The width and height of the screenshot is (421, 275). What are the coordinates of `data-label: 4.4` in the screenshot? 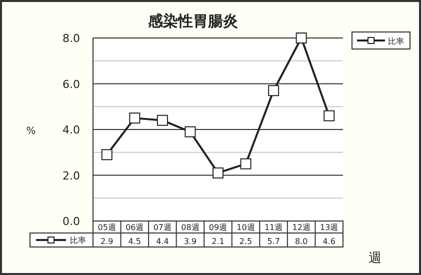 It's located at (162, 241).